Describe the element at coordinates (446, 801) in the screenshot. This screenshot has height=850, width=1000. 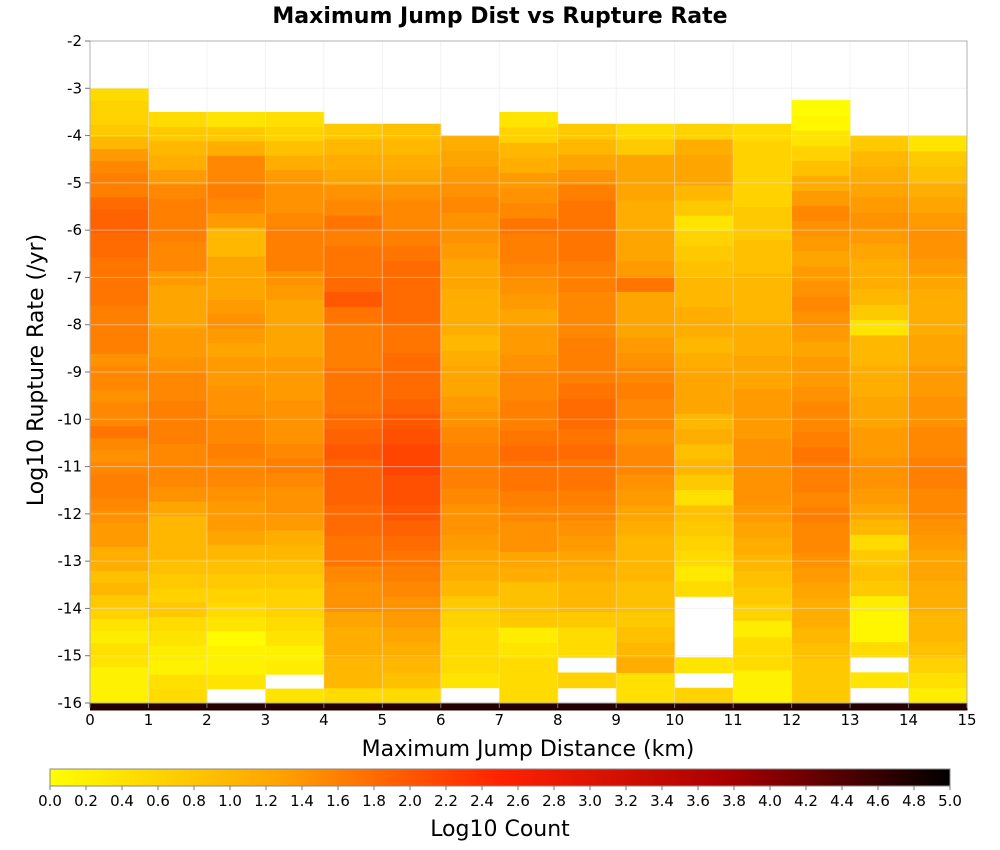
I see `colorbar-tick-label: 2.2` at that location.